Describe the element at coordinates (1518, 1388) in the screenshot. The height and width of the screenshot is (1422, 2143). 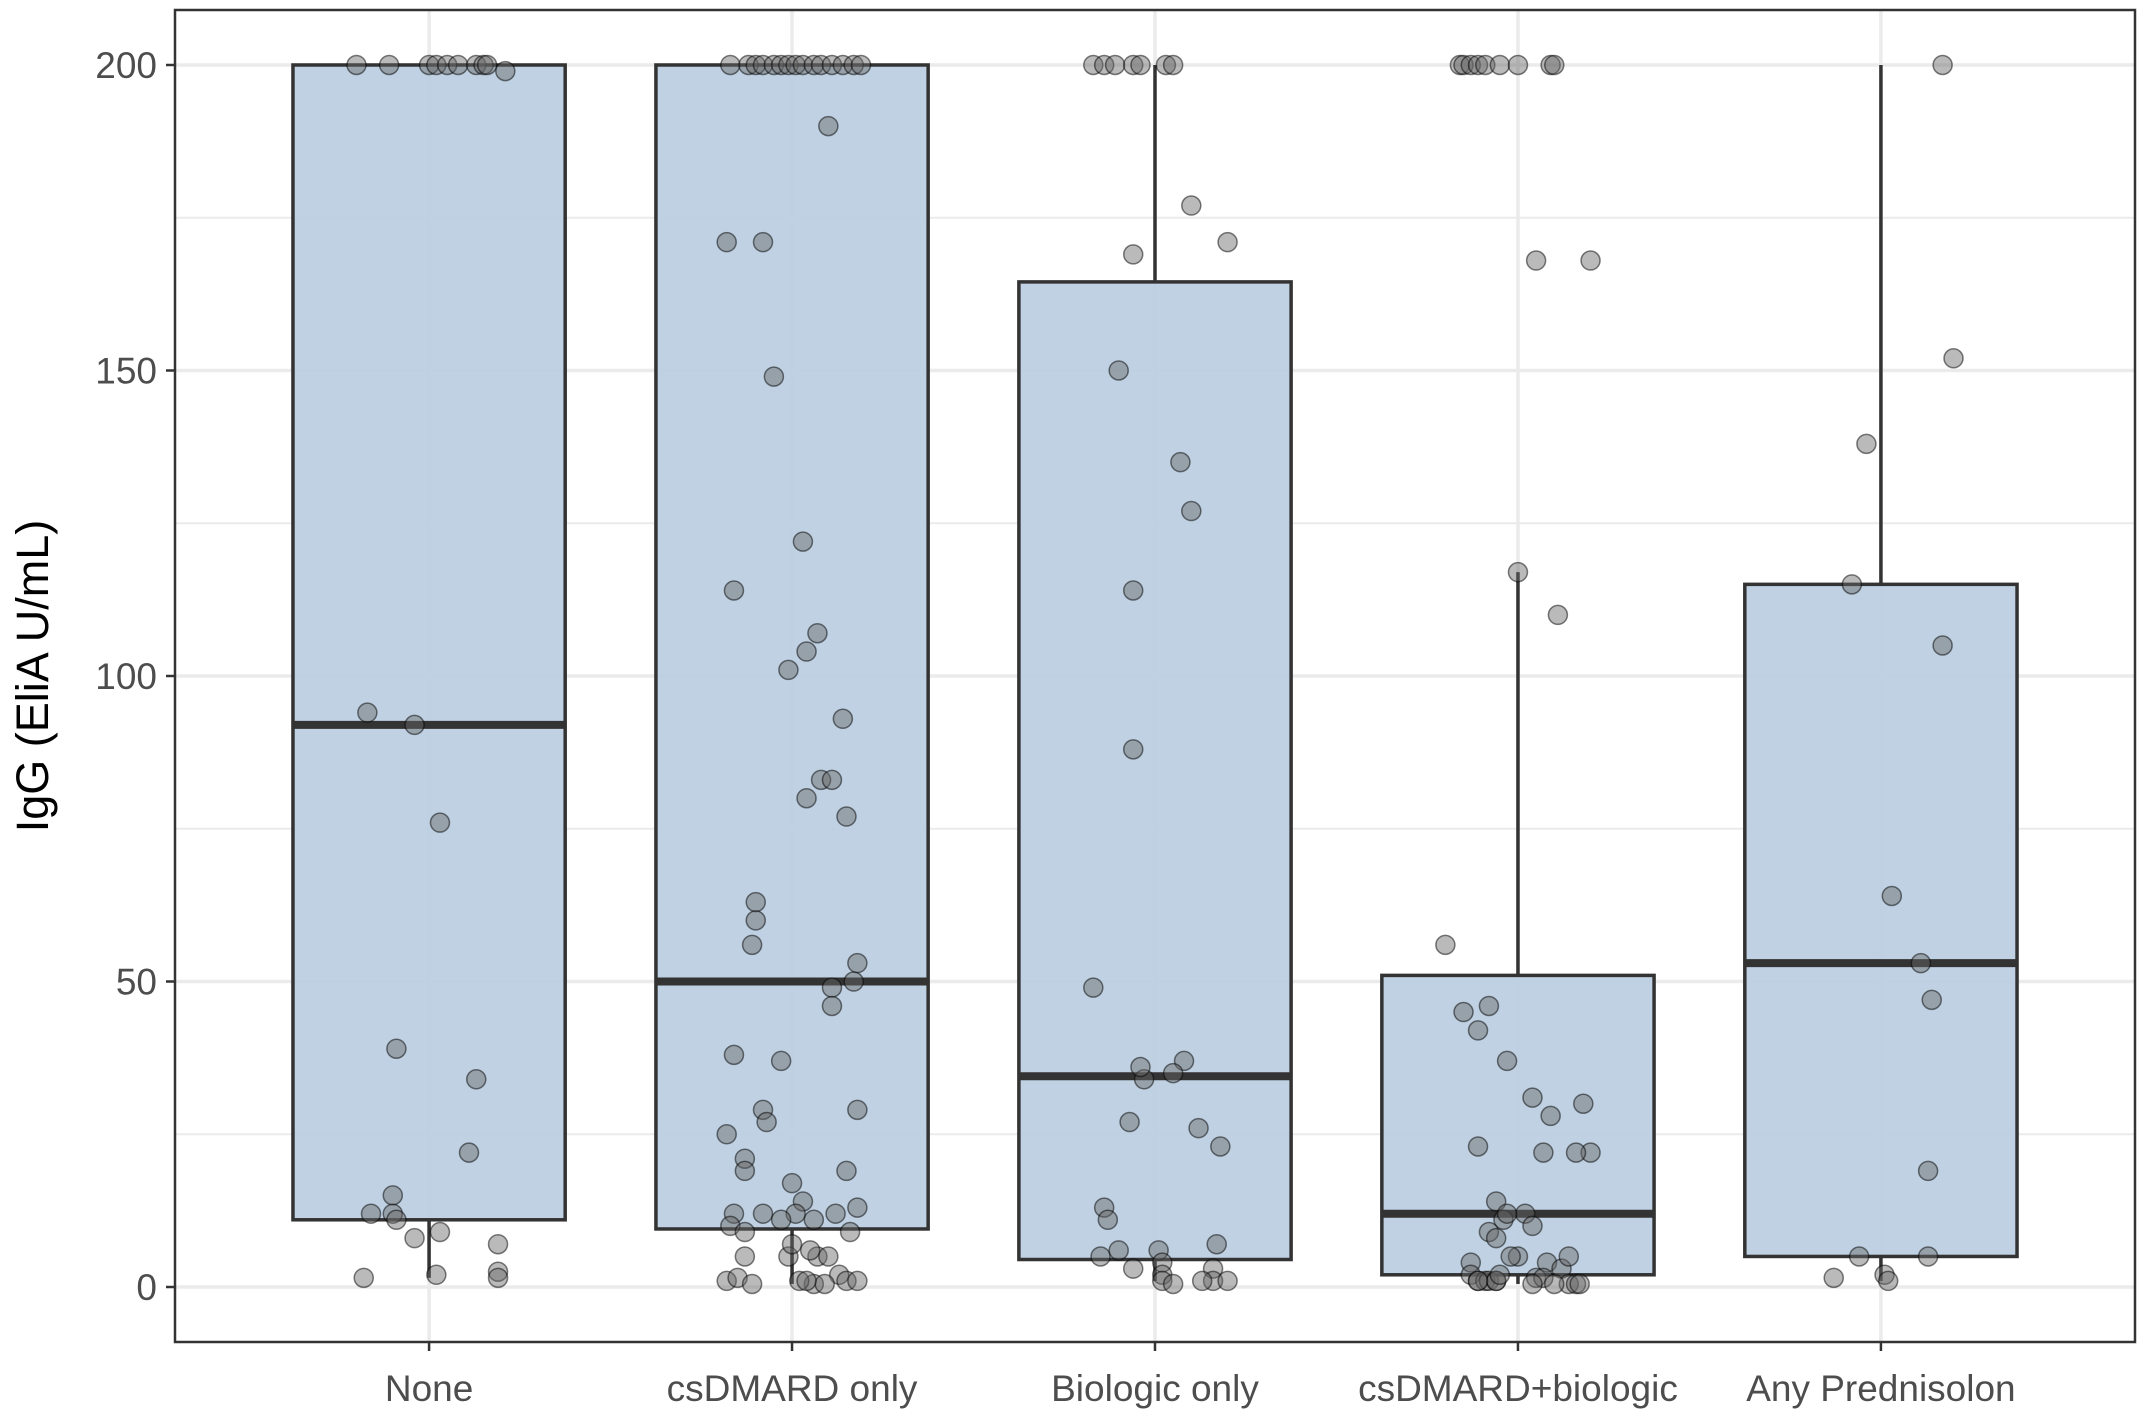
I see `x-tick-label: csDMARD+biologic` at that location.